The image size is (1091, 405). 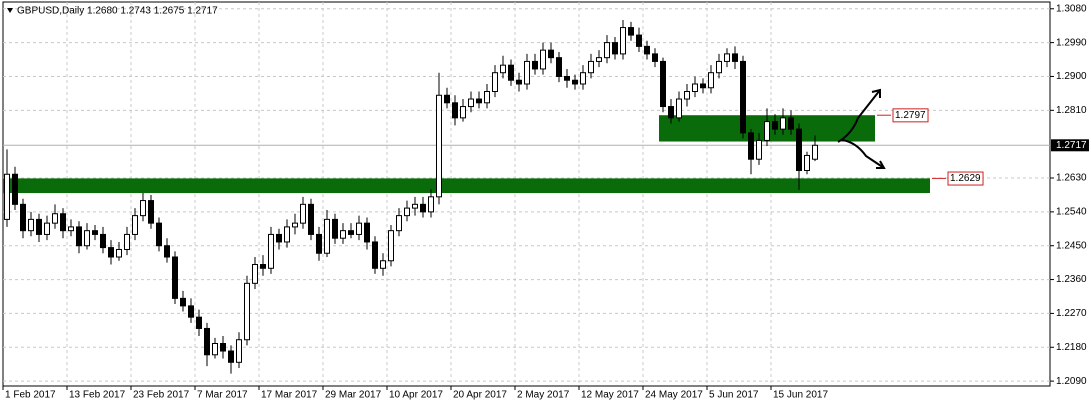 I want to click on arrow-down, so click(x=863, y=154).